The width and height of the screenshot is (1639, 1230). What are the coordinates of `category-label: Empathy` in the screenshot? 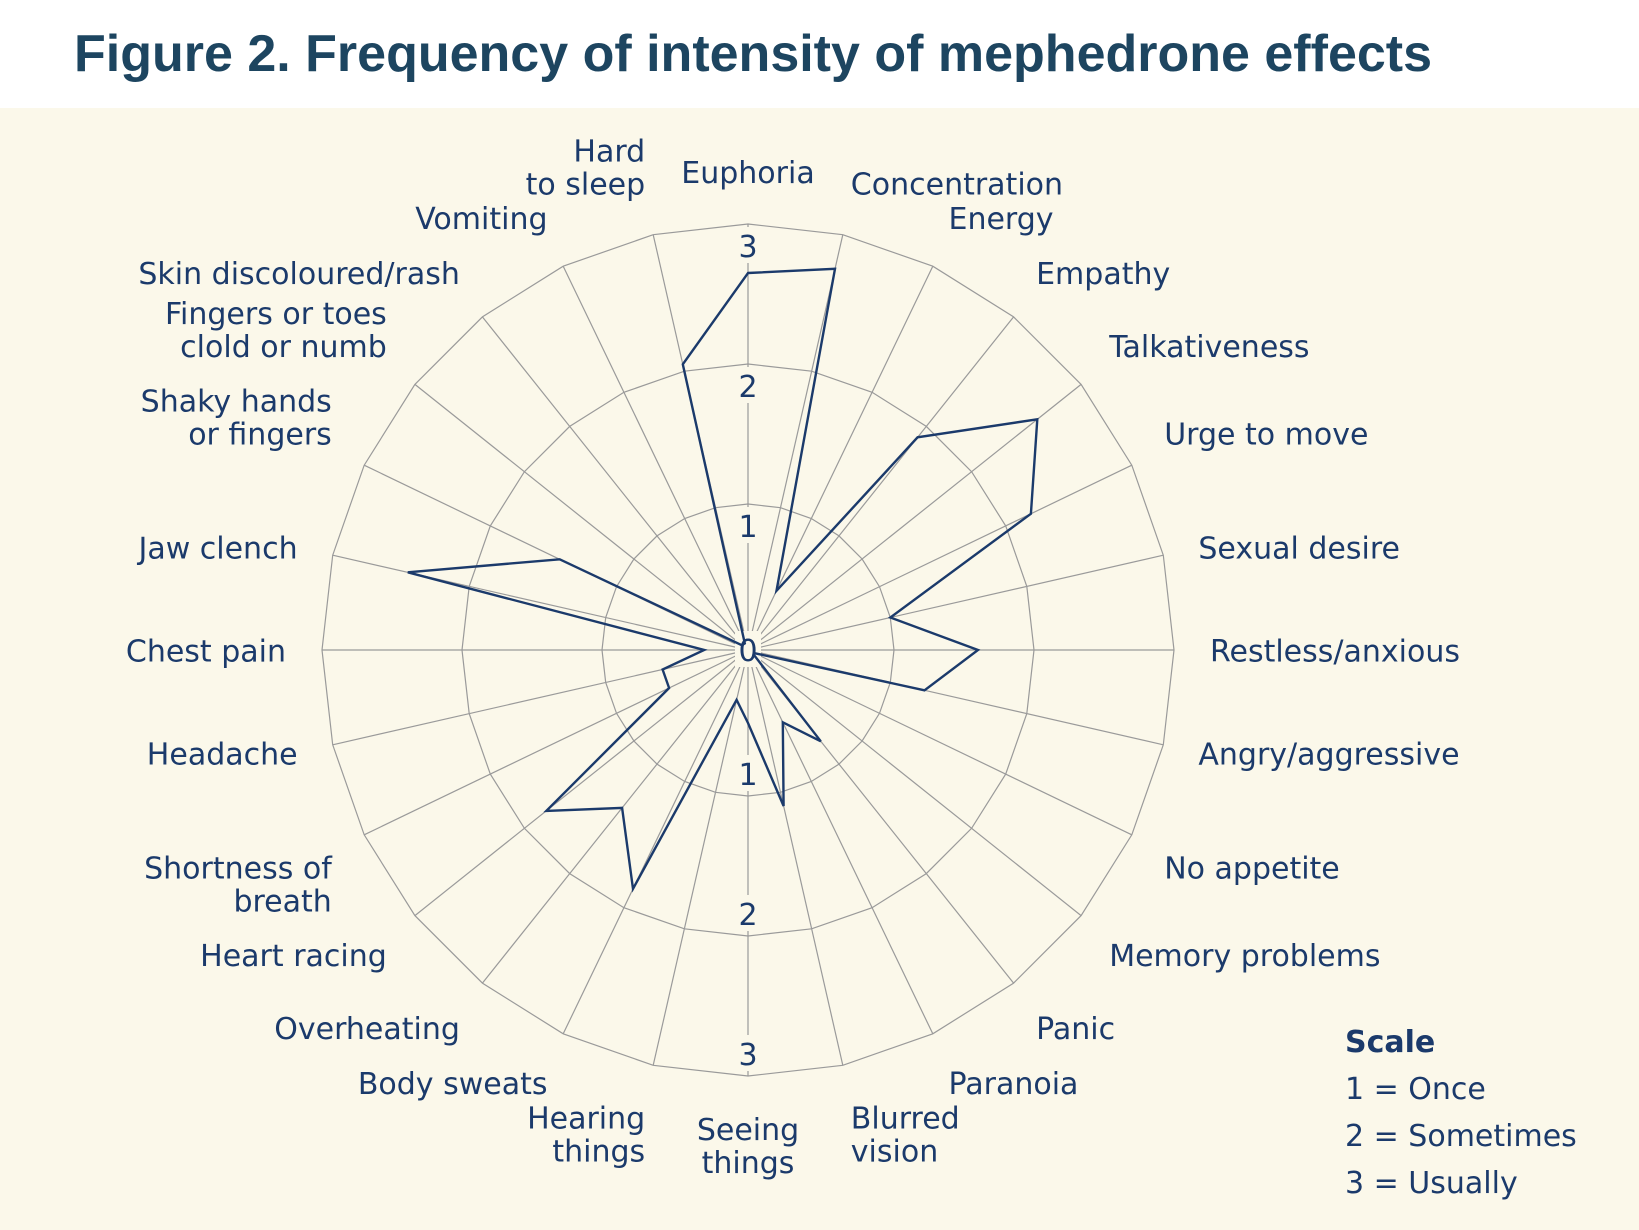 It's located at (1103, 274).